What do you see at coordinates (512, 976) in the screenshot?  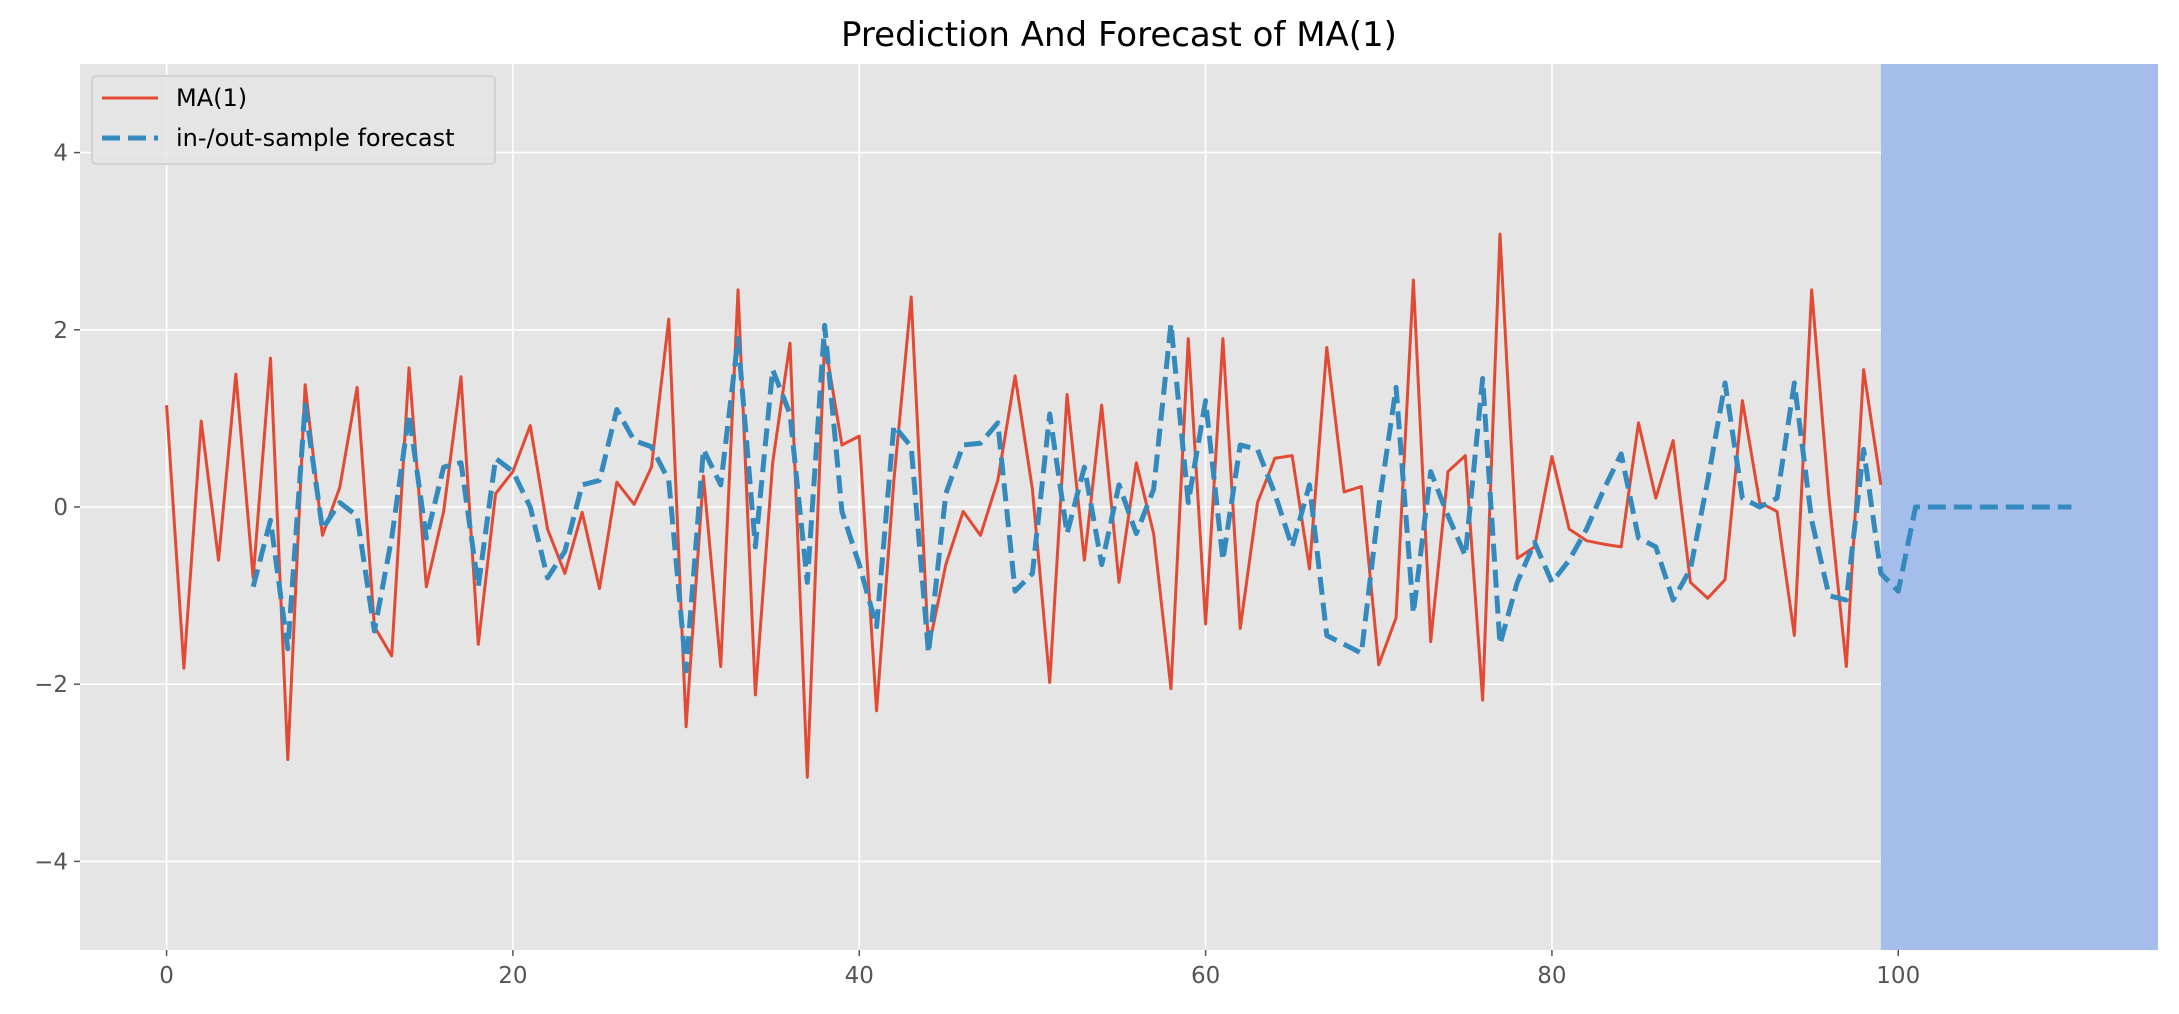 I see `x-tick-label: 20` at bounding box center [512, 976].